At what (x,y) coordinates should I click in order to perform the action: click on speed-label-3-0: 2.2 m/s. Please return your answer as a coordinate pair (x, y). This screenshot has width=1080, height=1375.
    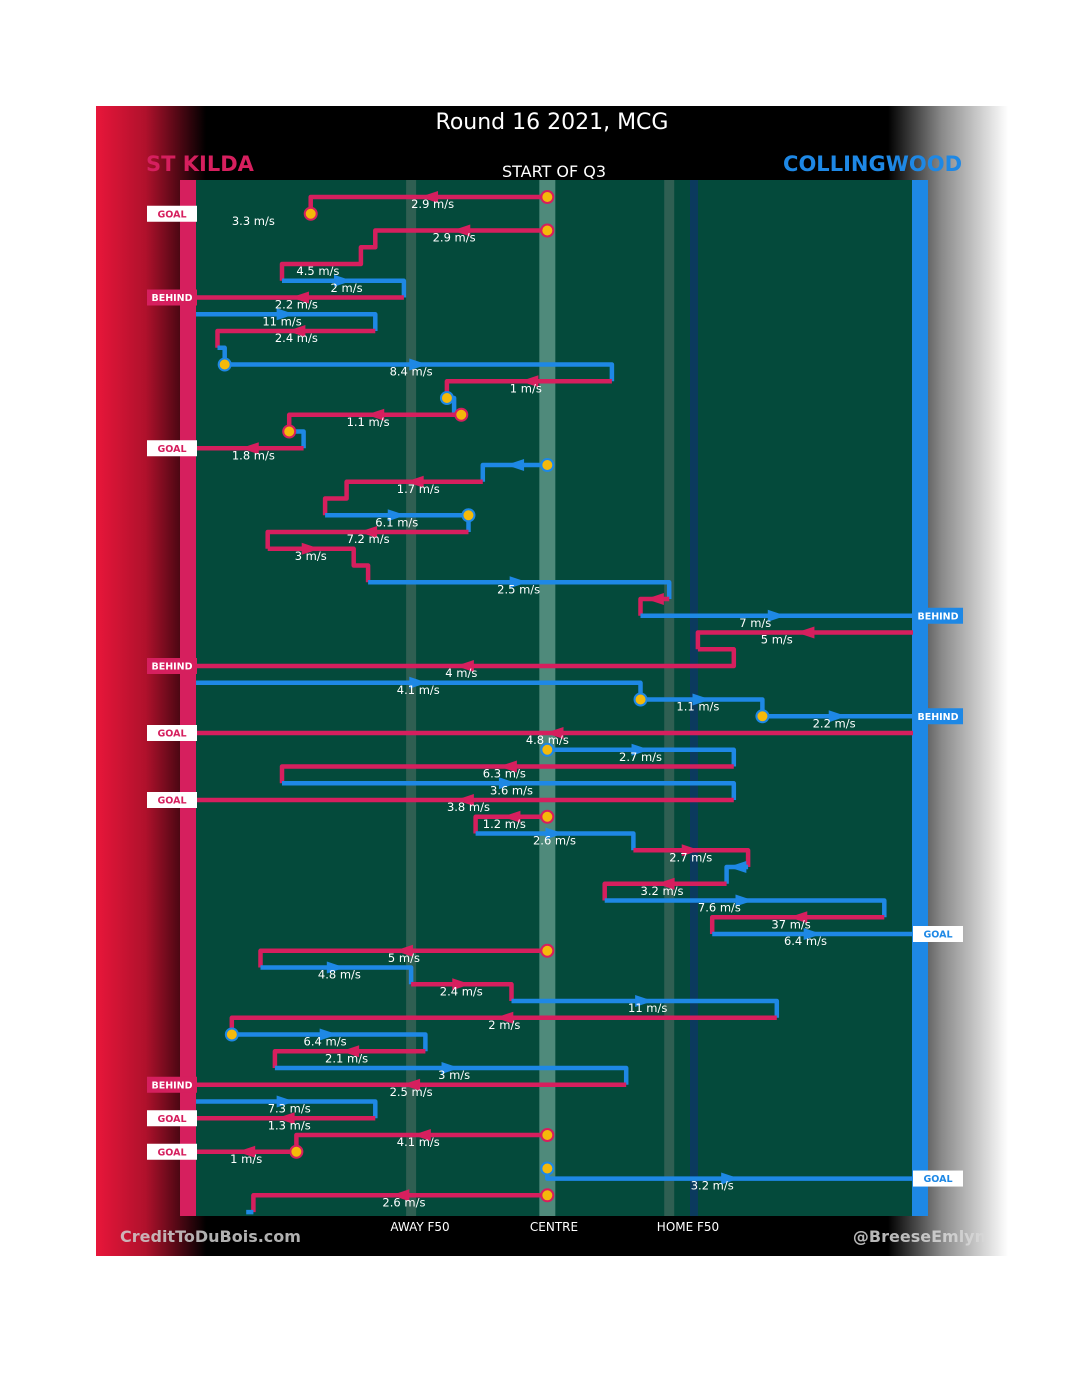
    Looking at the image, I should click on (296, 305).